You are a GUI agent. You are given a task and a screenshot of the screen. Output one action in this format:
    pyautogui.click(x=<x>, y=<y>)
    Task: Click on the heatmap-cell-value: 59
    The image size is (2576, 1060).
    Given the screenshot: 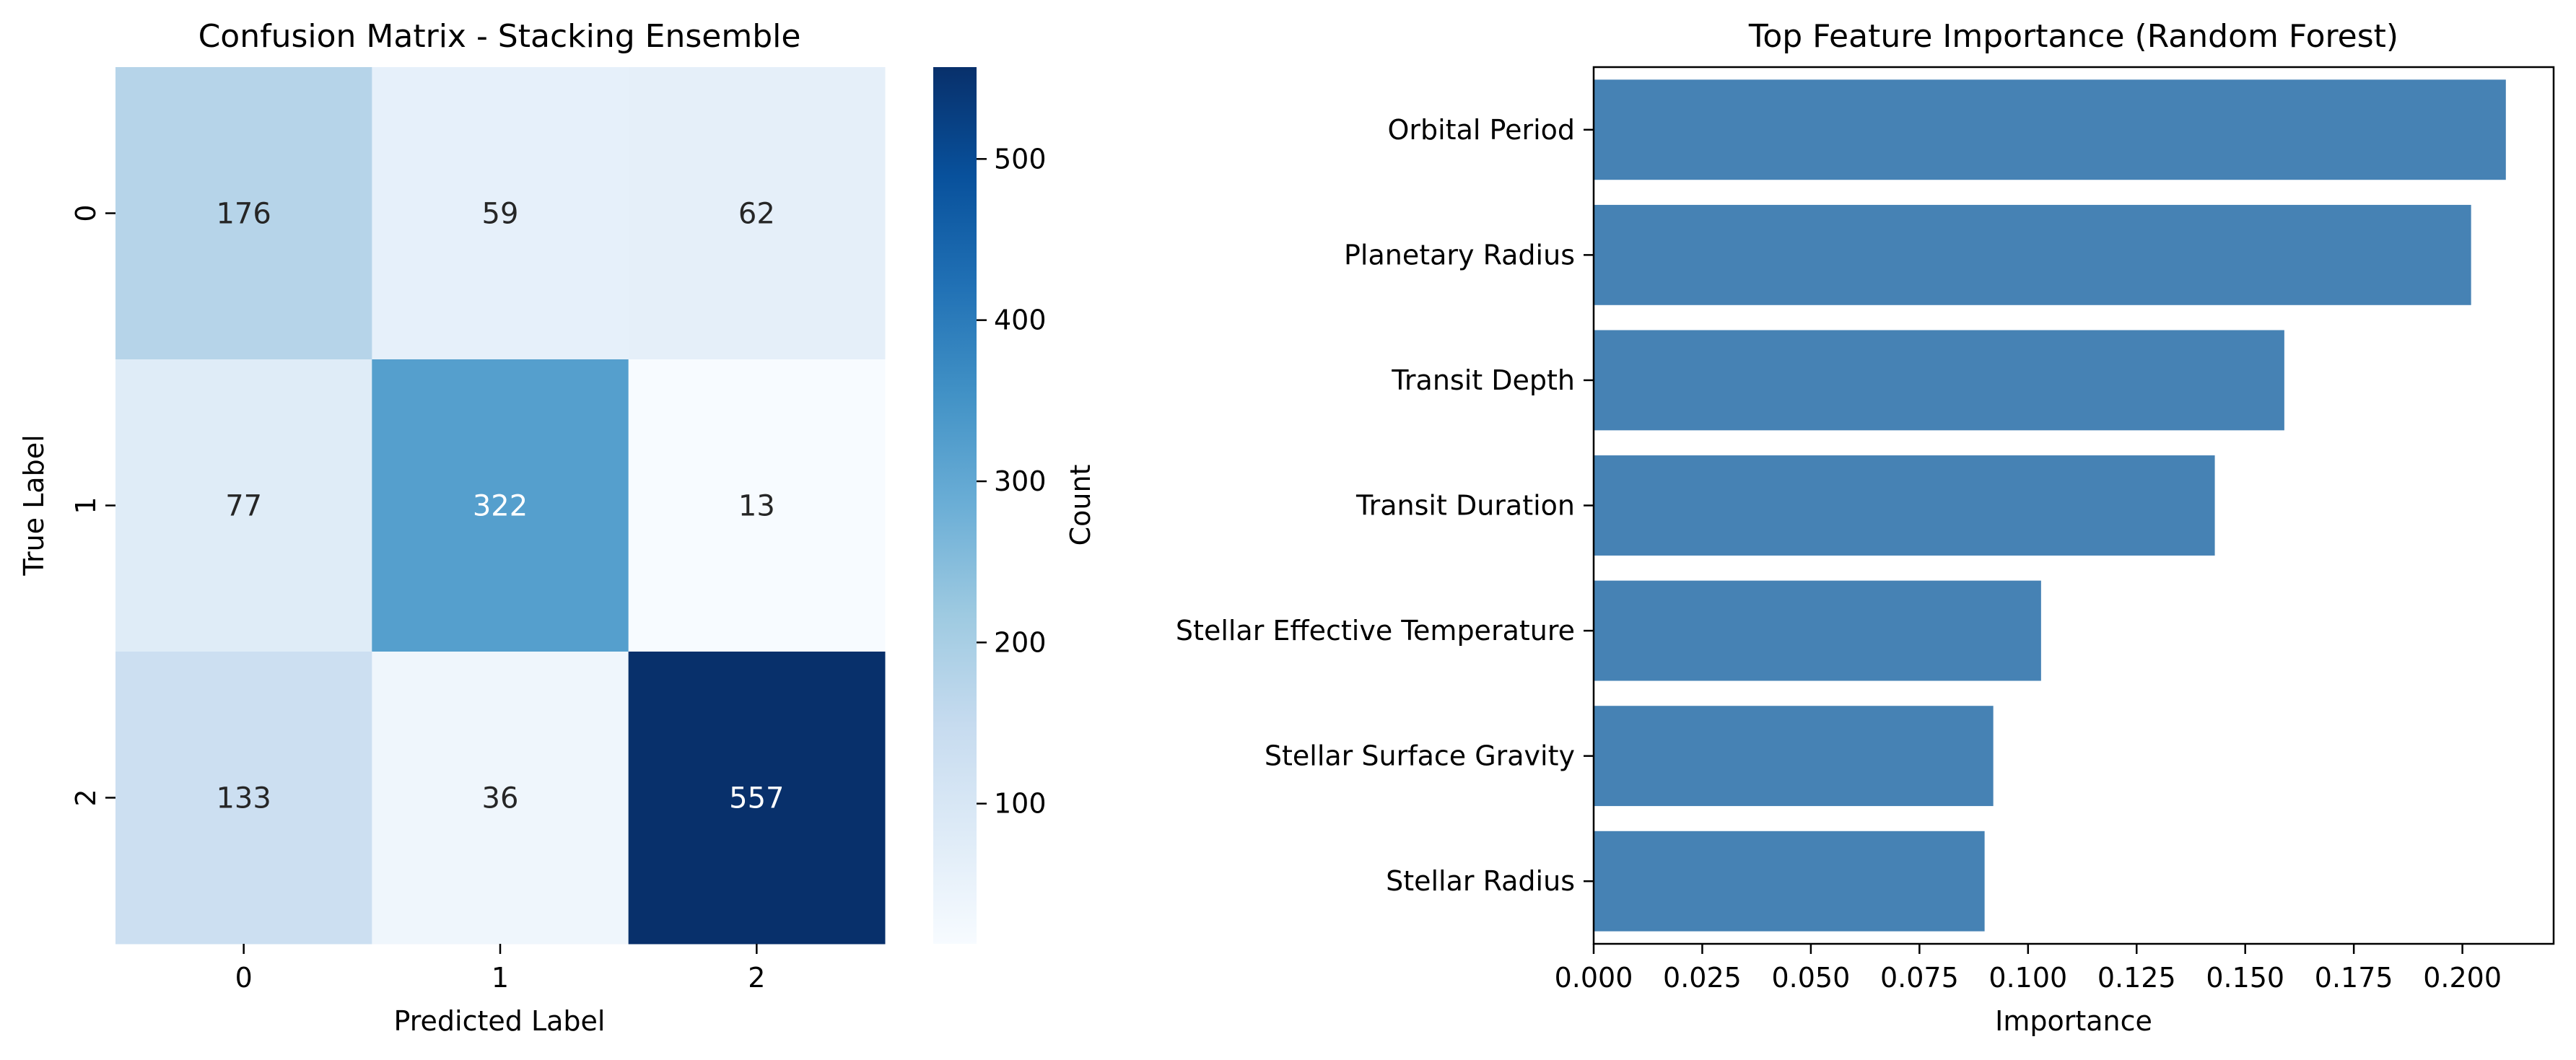 What is the action you would take?
    pyautogui.click(x=500, y=214)
    